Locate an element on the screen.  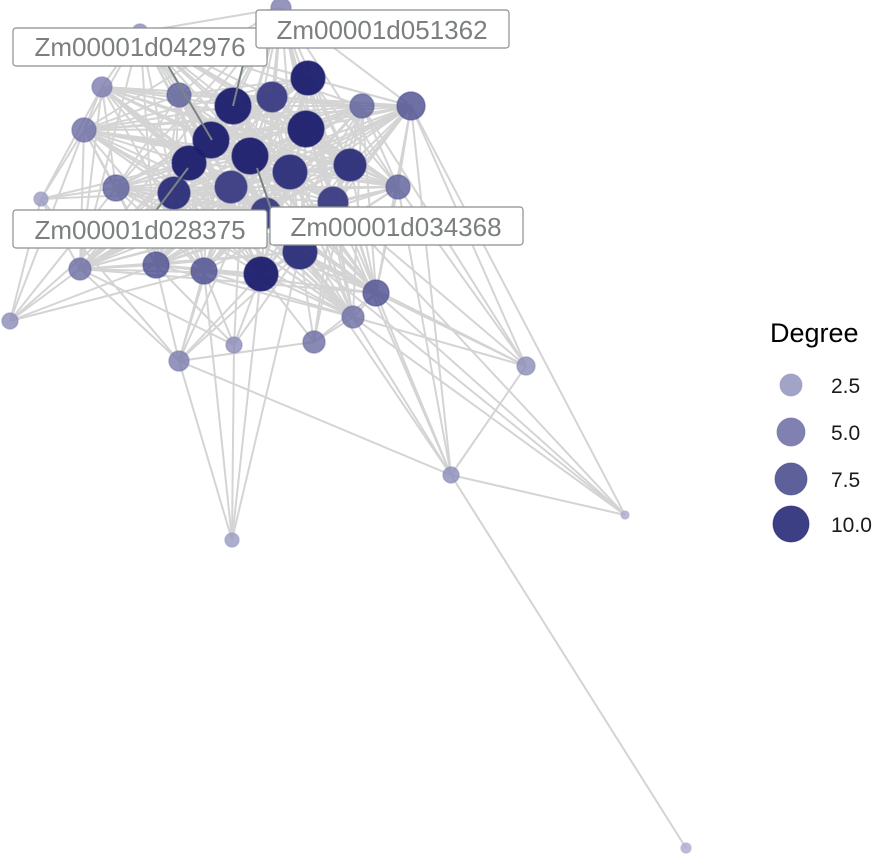
gene-label: Zm00001d051362 is located at coordinates (382, 29).